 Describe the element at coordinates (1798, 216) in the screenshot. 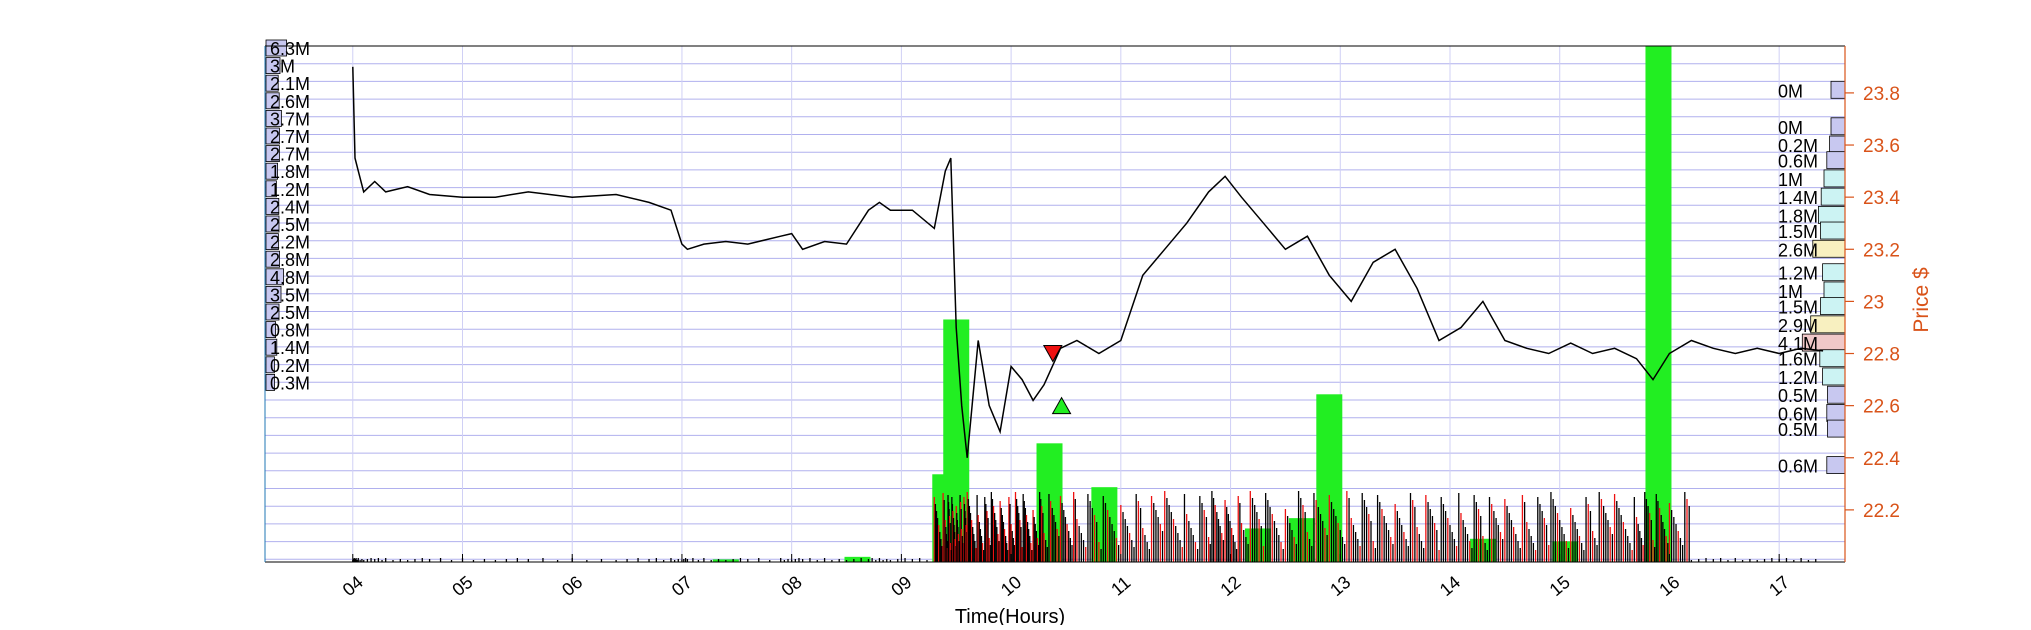

I see `right-profile-label: 1.8M` at that location.